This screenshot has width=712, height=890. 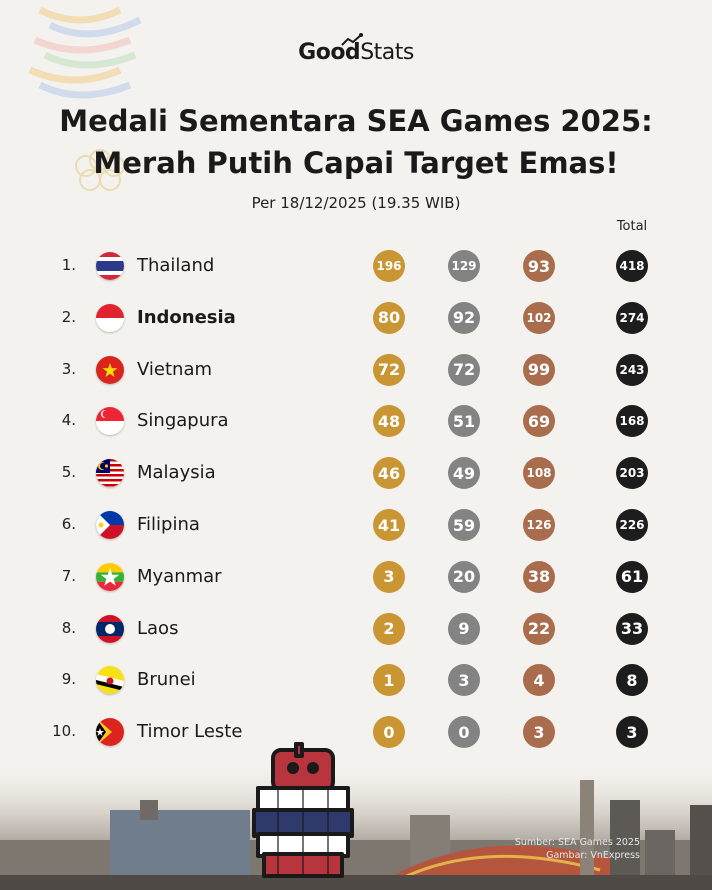 I want to click on rank-number: 4., so click(x=68, y=420).